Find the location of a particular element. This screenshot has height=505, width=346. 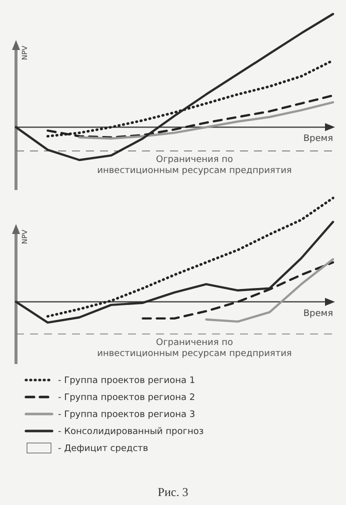

legend-label: - Группа проектов региона 1 is located at coordinates (127, 381).